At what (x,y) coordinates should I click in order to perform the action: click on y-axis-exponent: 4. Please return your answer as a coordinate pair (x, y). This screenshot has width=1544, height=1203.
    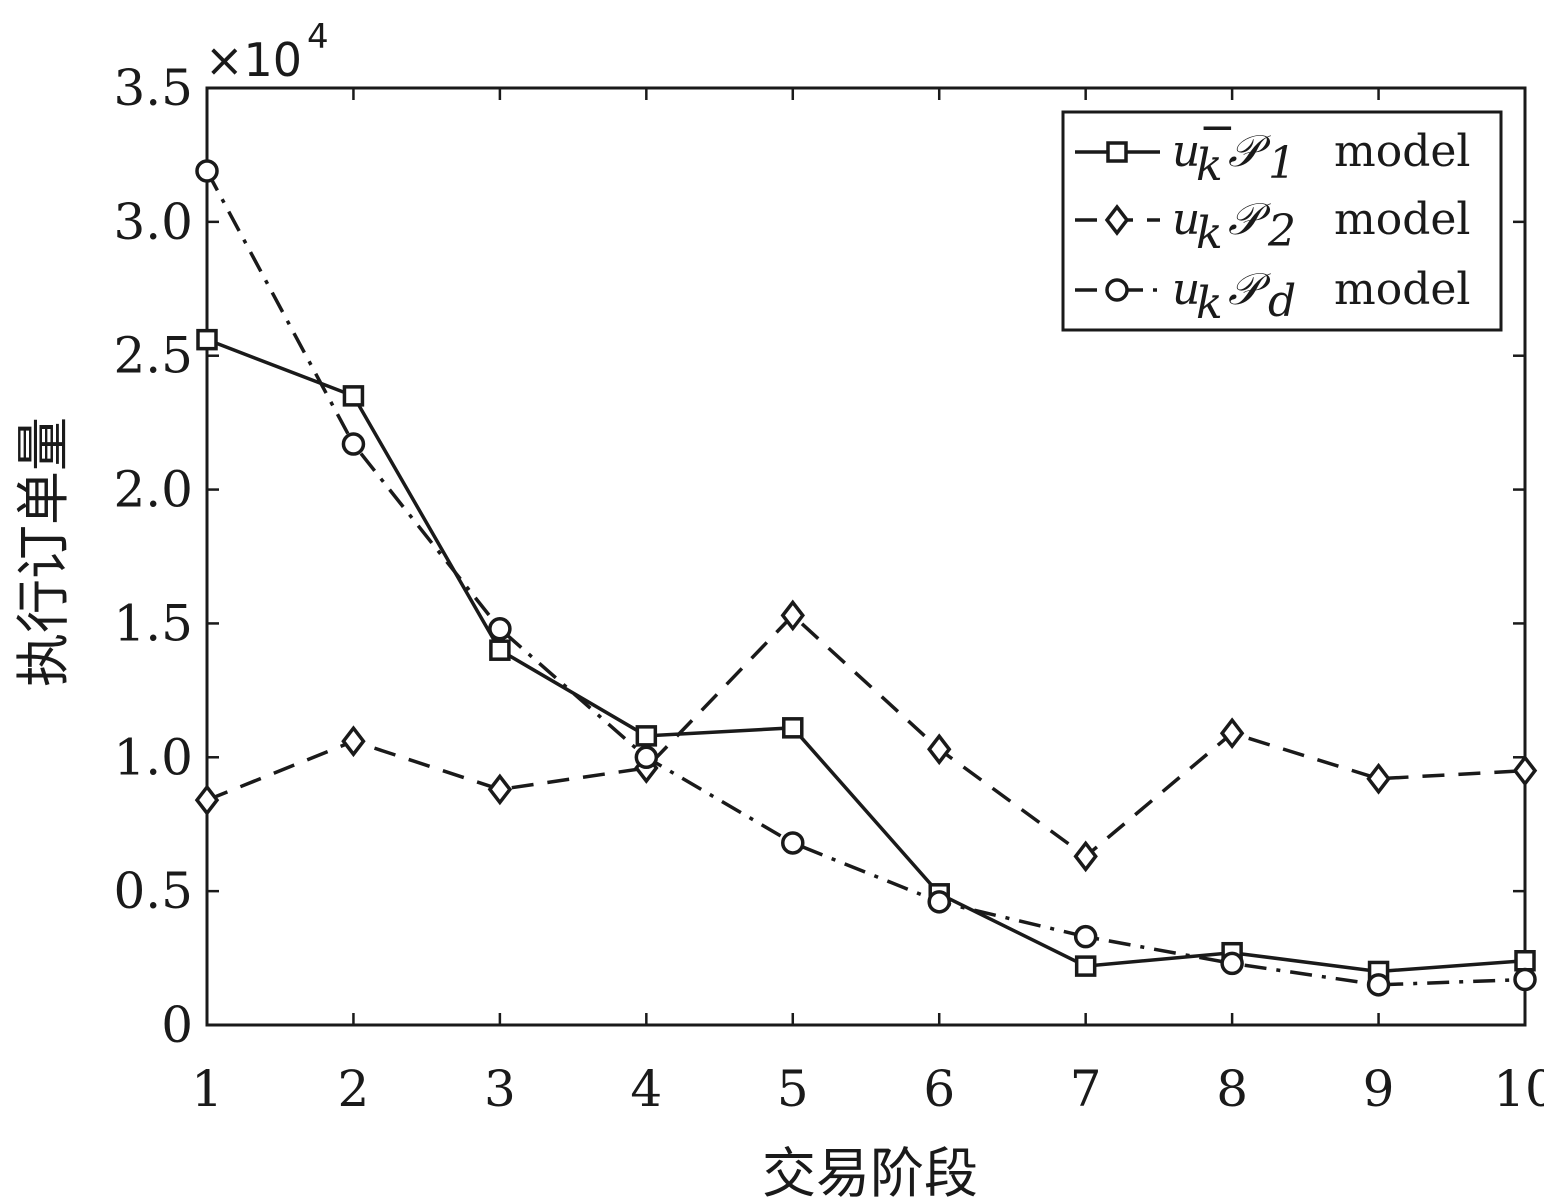
    Looking at the image, I should click on (318, 37).